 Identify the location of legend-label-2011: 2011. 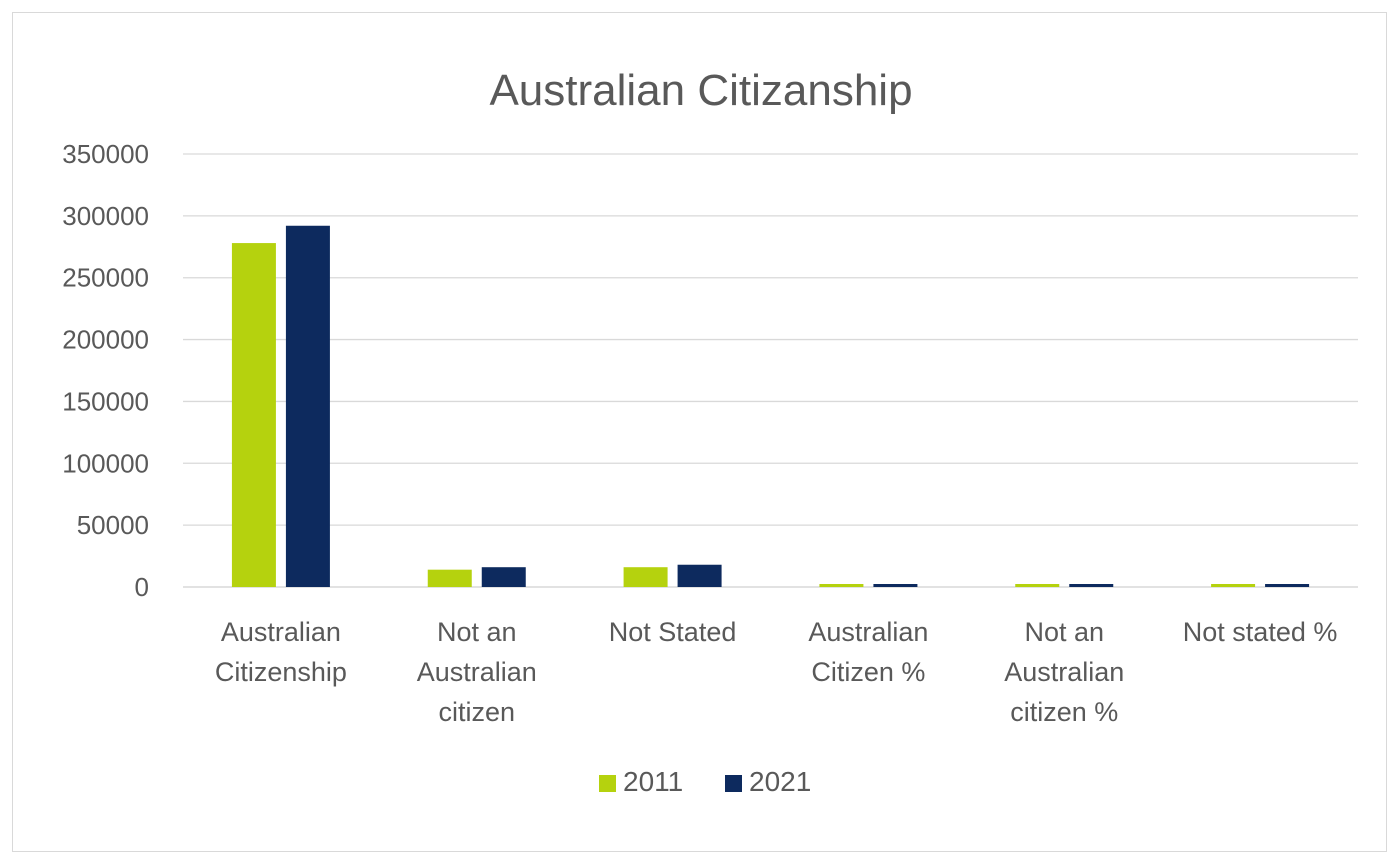
(653, 781).